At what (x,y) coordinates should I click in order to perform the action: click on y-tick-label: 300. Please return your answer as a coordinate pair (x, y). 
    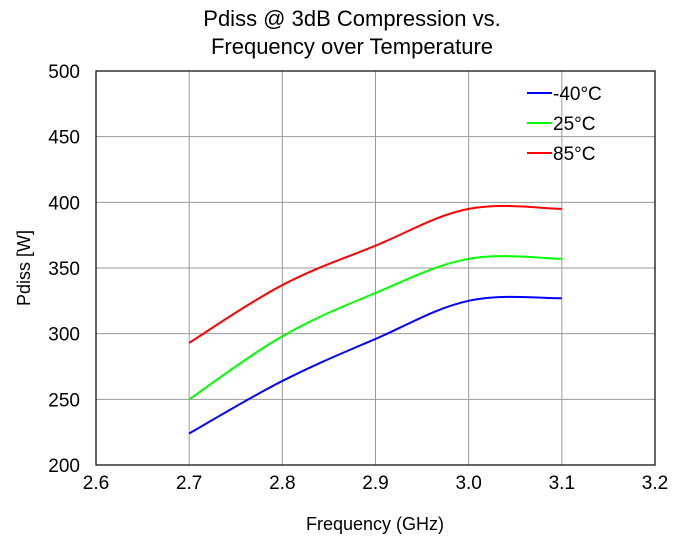
    Looking at the image, I should click on (64, 335).